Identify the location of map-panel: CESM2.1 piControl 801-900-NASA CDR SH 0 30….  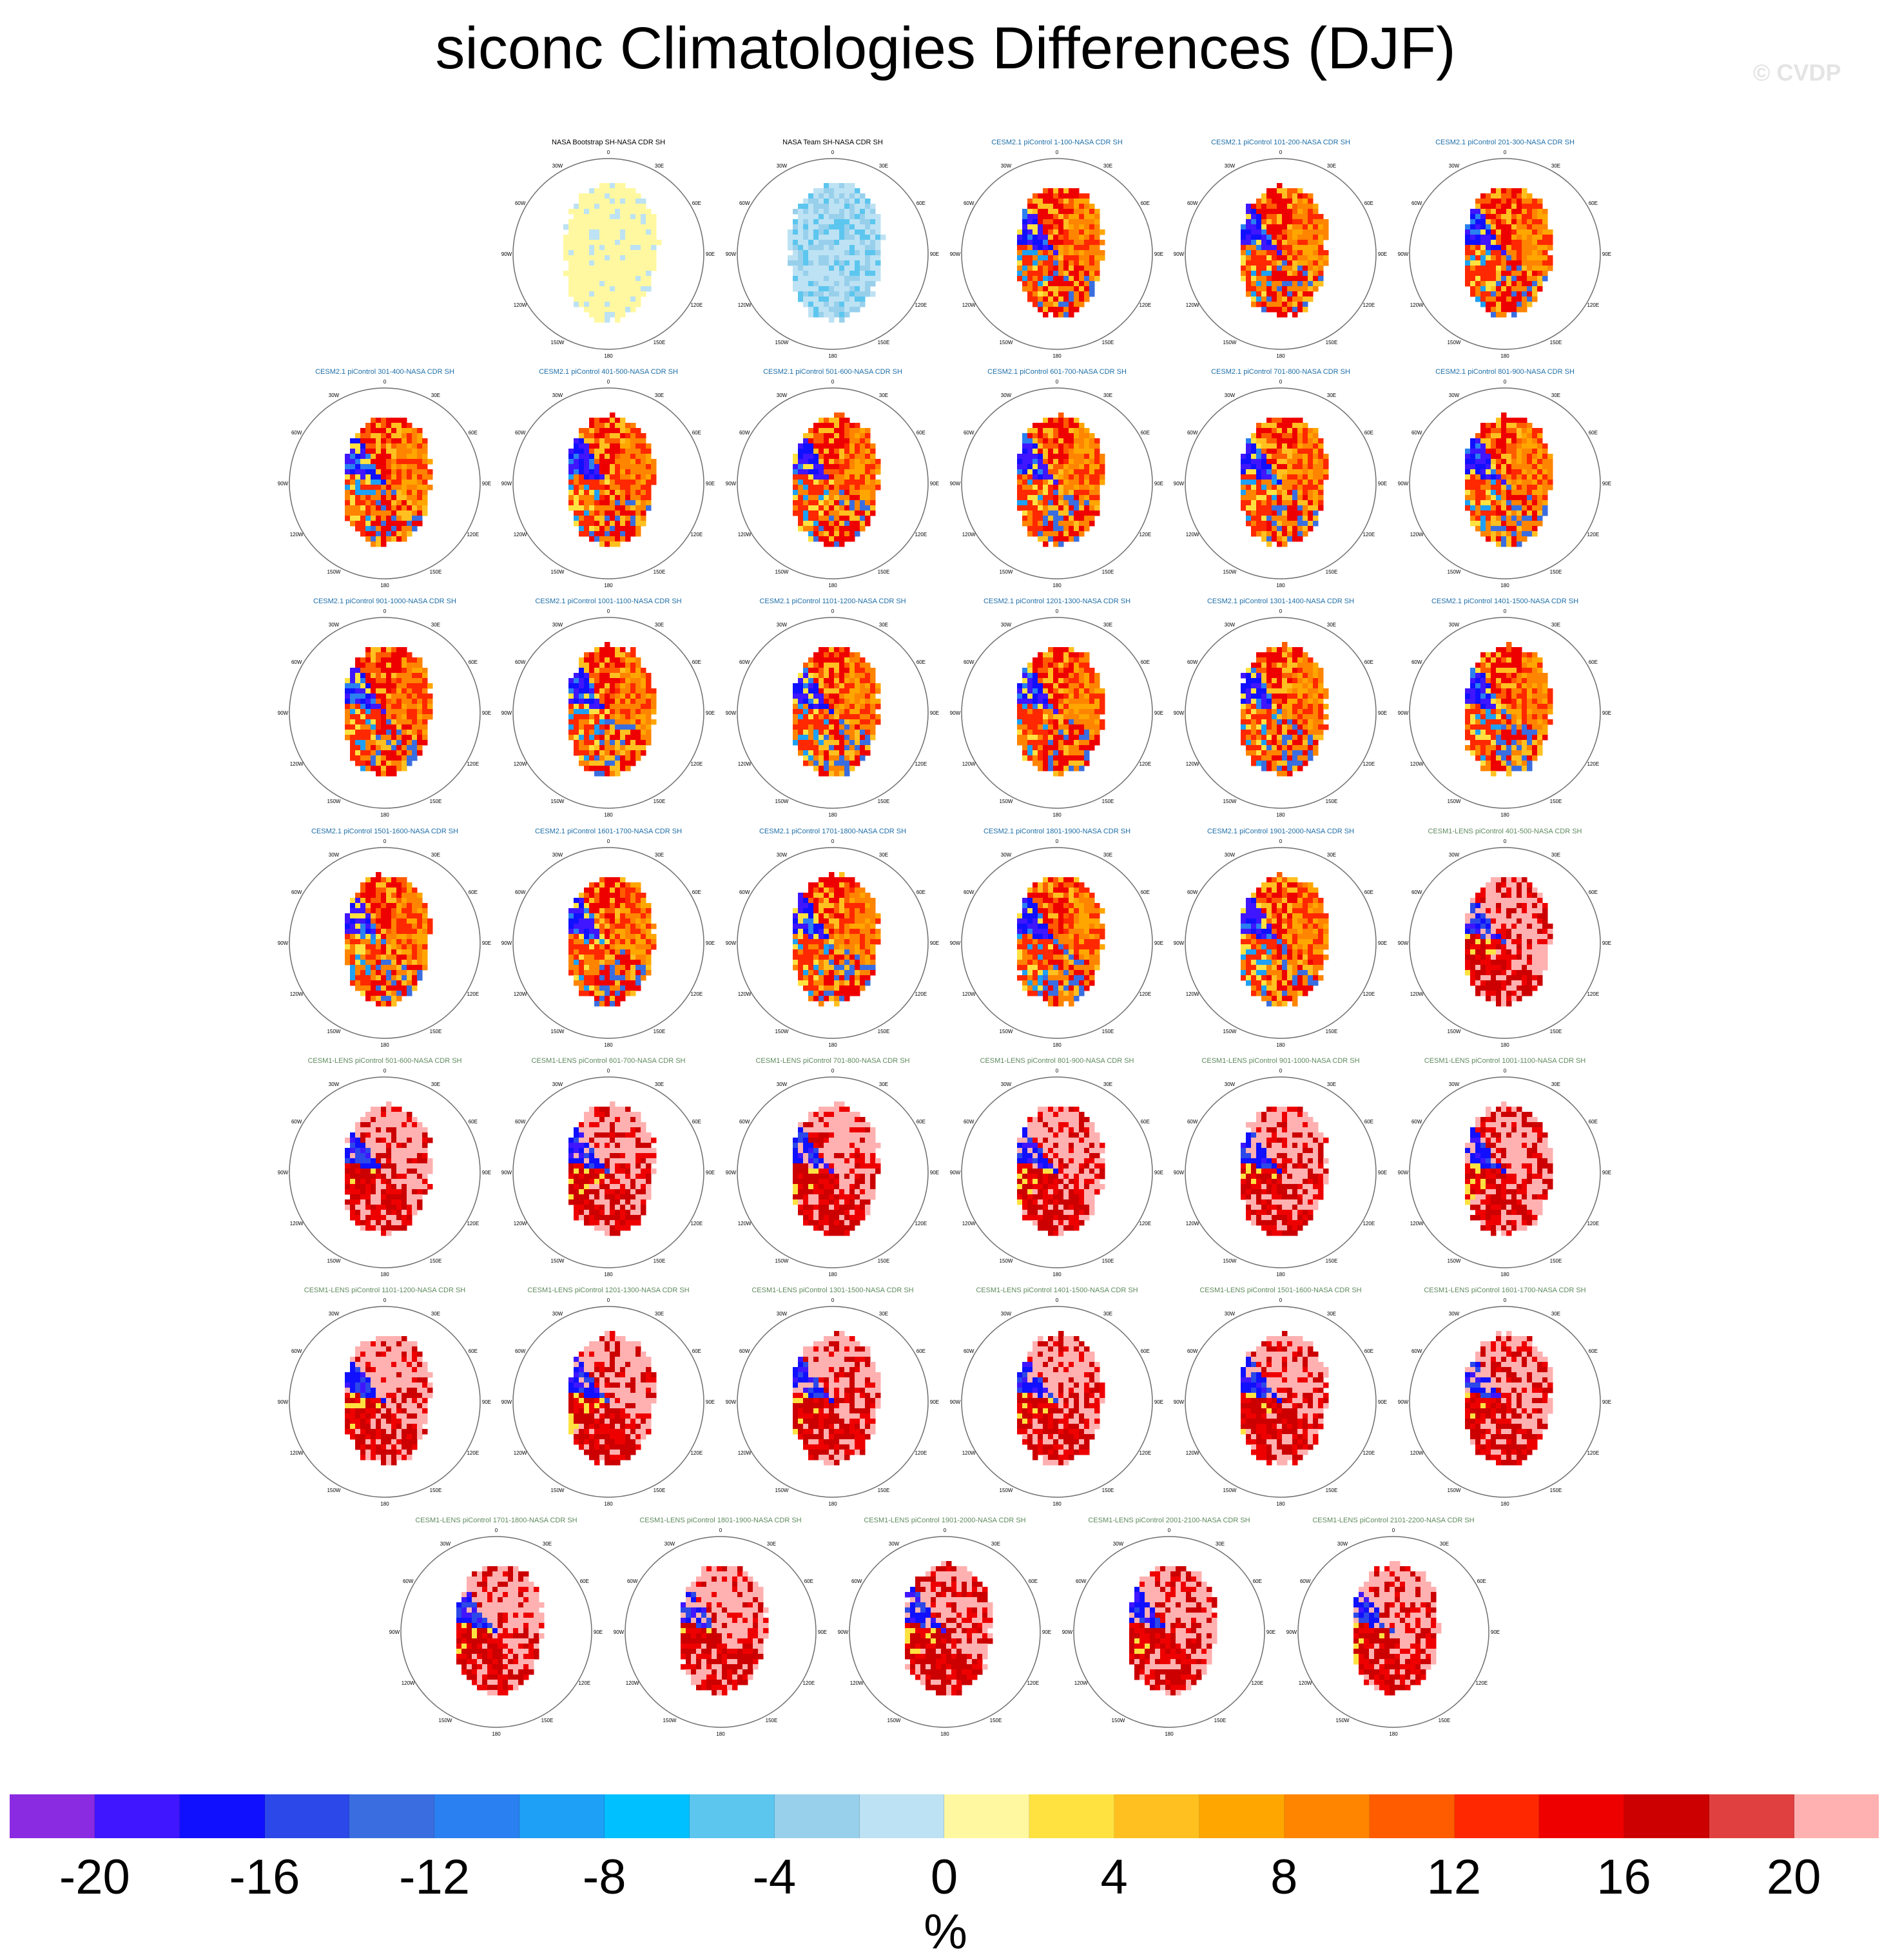
(1504, 478).